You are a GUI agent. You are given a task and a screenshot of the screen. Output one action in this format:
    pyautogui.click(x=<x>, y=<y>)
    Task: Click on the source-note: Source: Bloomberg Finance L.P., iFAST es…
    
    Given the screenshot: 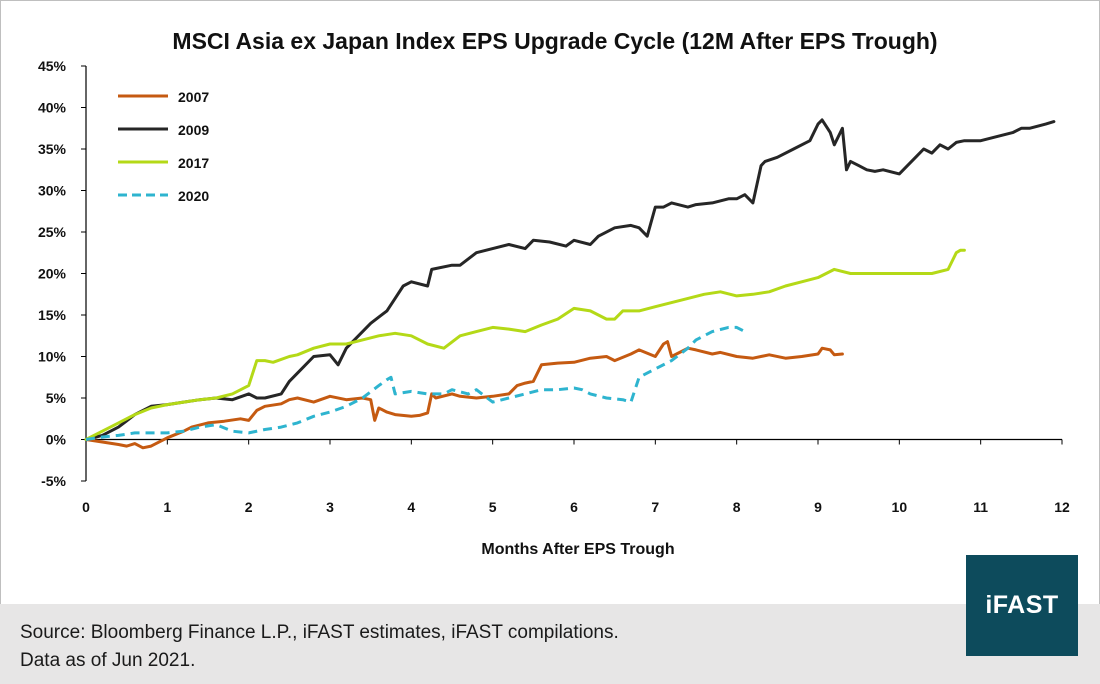 What is the action you would take?
    pyautogui.click(x=319, y=632)
    